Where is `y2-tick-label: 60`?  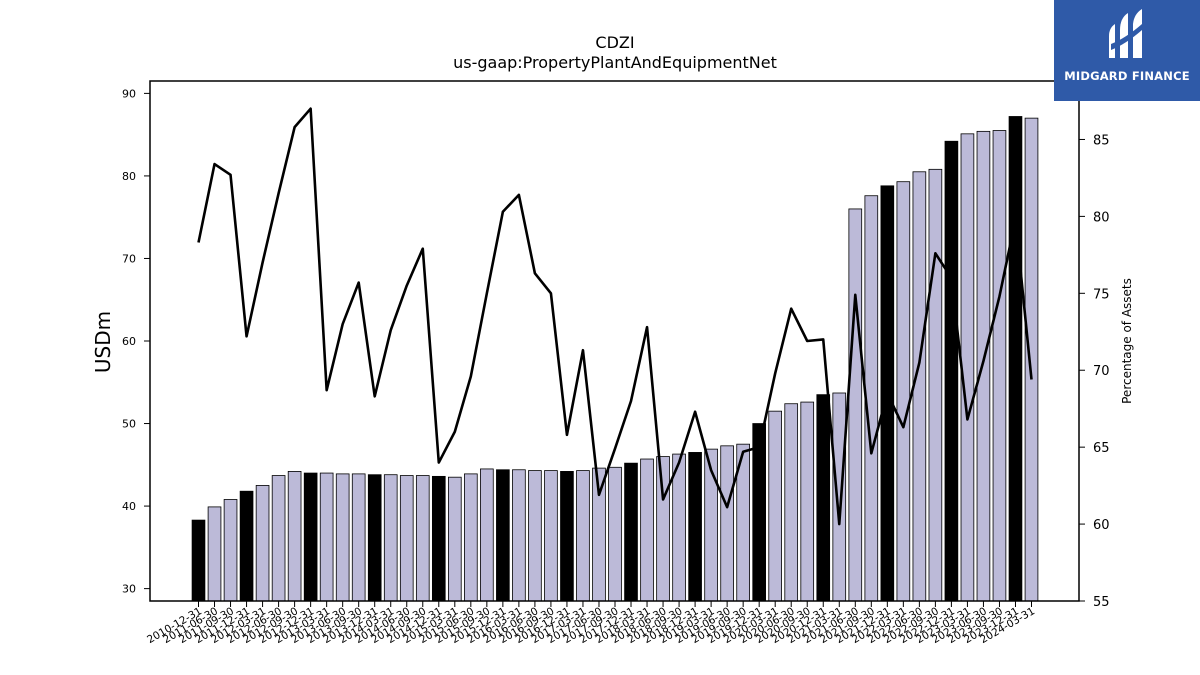
y2-tick-label: 60 is located at coordinates (1101, 525).